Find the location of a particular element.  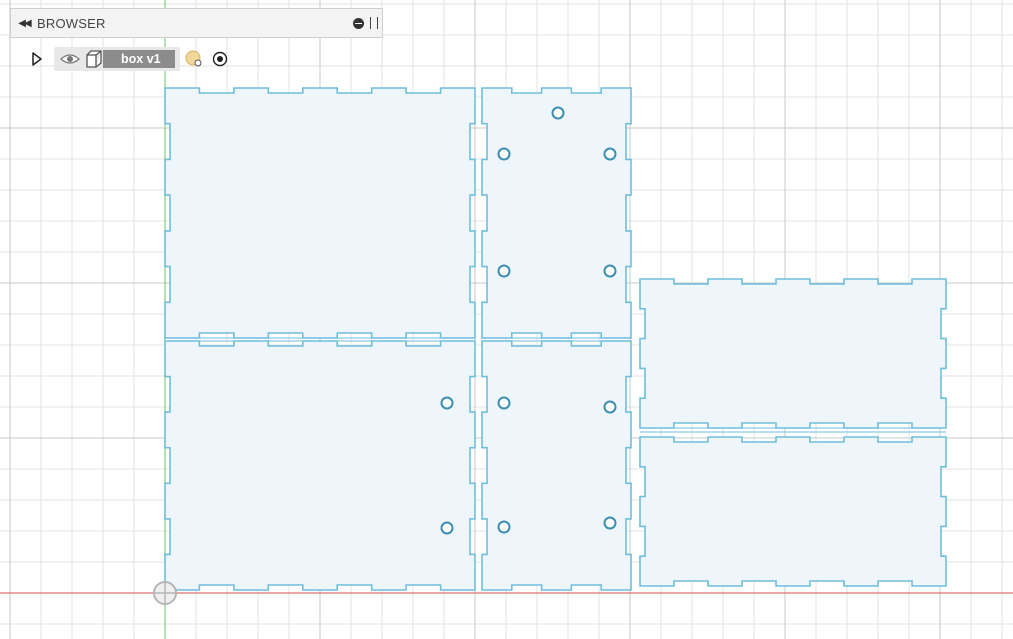

minus-icon is located at coordinates (358, 23).